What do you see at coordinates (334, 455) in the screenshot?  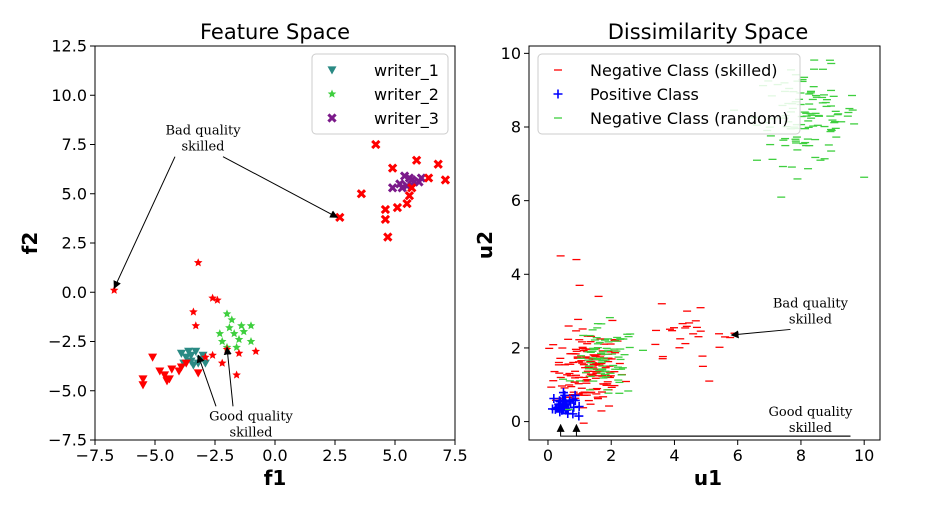 I see `x-tick-label: 2.5` at bounding box center [334, 455].